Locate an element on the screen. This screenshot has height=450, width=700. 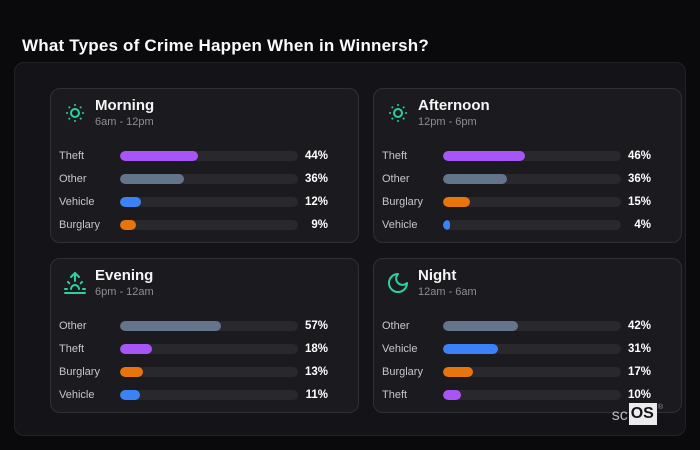
bar-row: Burglary 9% is located at coordinates (193, 224).